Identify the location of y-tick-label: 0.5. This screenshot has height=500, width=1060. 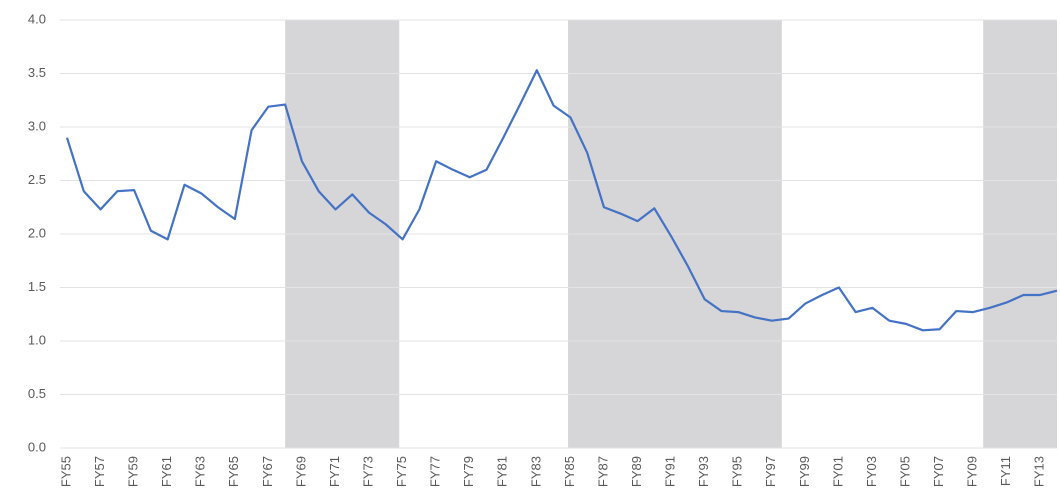
(37, 393).